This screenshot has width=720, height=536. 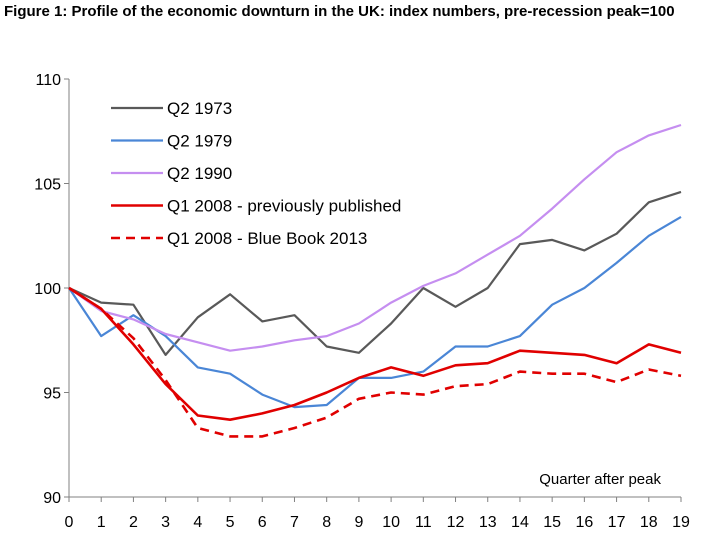 What do you see at coordinates (199, 108) in the screenshot?
I see `legend-label-1: Q2 1973` at bounding box center [199, 108].